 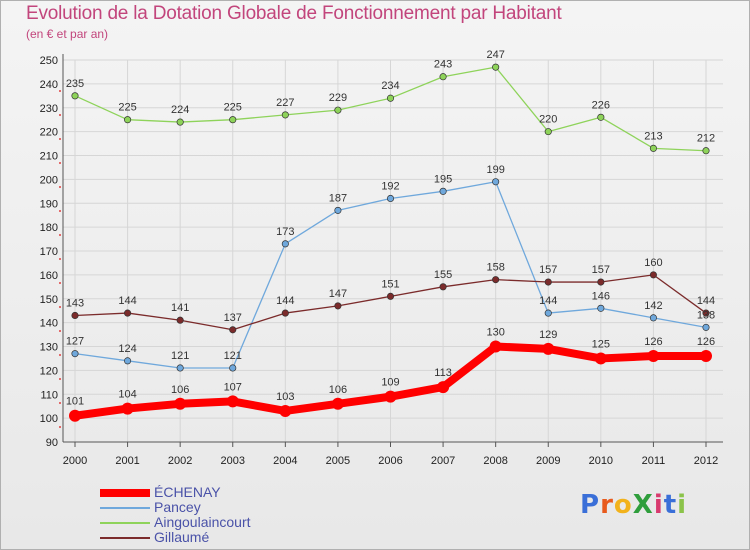 What do you see at coordinates (285, 410) in the screenshot?
I see `data-point-echenay-2004` at bounding box center [285, 410].